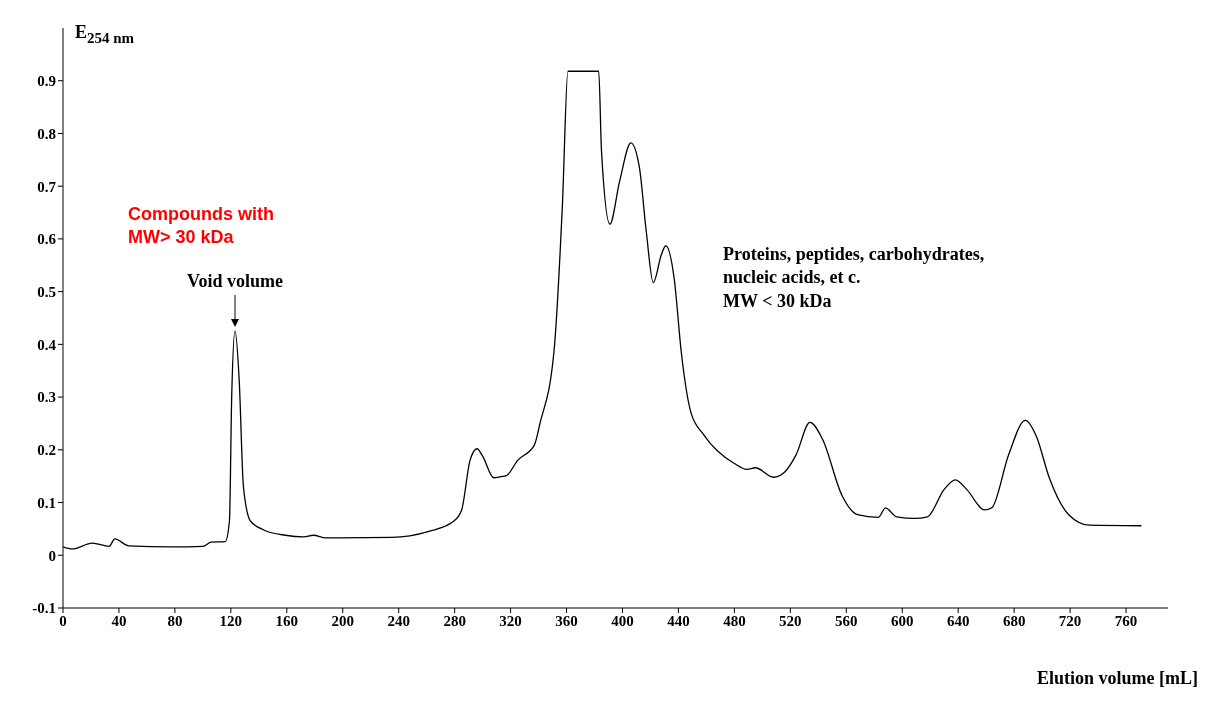  Describe the element at coordinates (854, 278) in the screenshot. I see `annotation: Proteins, peptides, carbohydrates, nucleic acids, et c. MW < 30 kDa` at that location.